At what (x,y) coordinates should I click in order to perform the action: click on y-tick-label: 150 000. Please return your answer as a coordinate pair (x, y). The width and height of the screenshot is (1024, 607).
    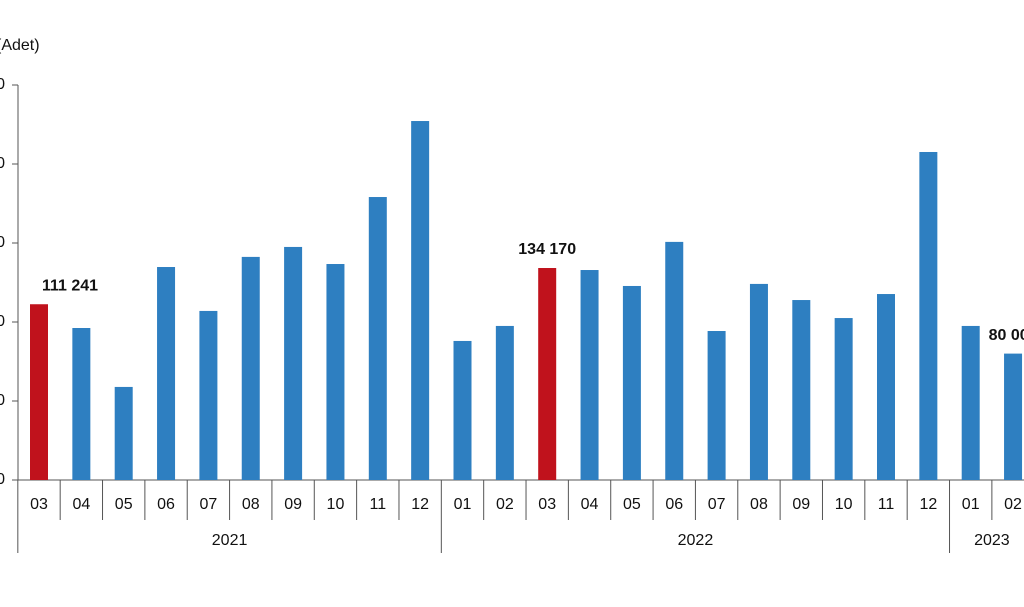
    Looking at the image, I should click on (2, 242).